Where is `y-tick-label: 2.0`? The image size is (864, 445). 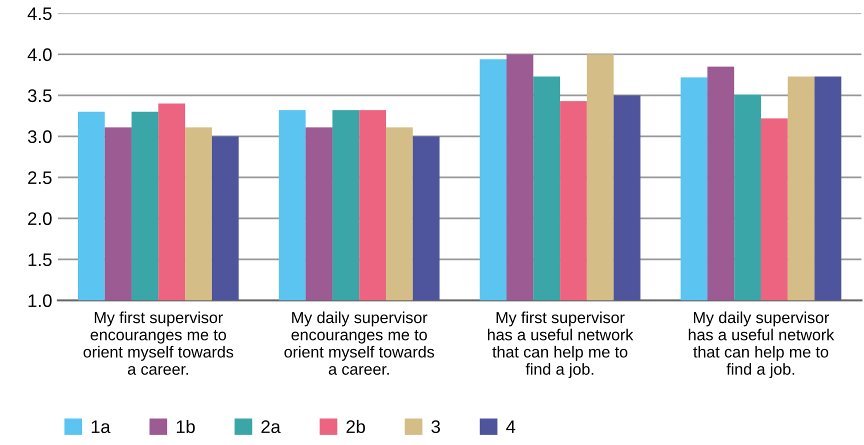
y-tick-label: 2.0 is located at coordinates (40, 219).